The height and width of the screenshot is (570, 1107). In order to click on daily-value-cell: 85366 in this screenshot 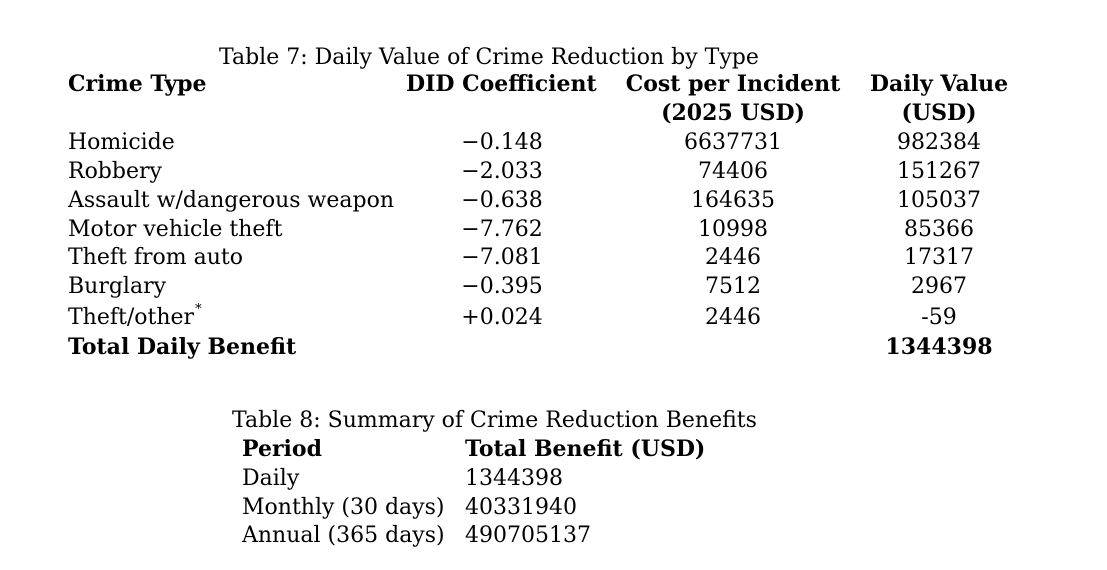, I will do `click(939, 229)`.